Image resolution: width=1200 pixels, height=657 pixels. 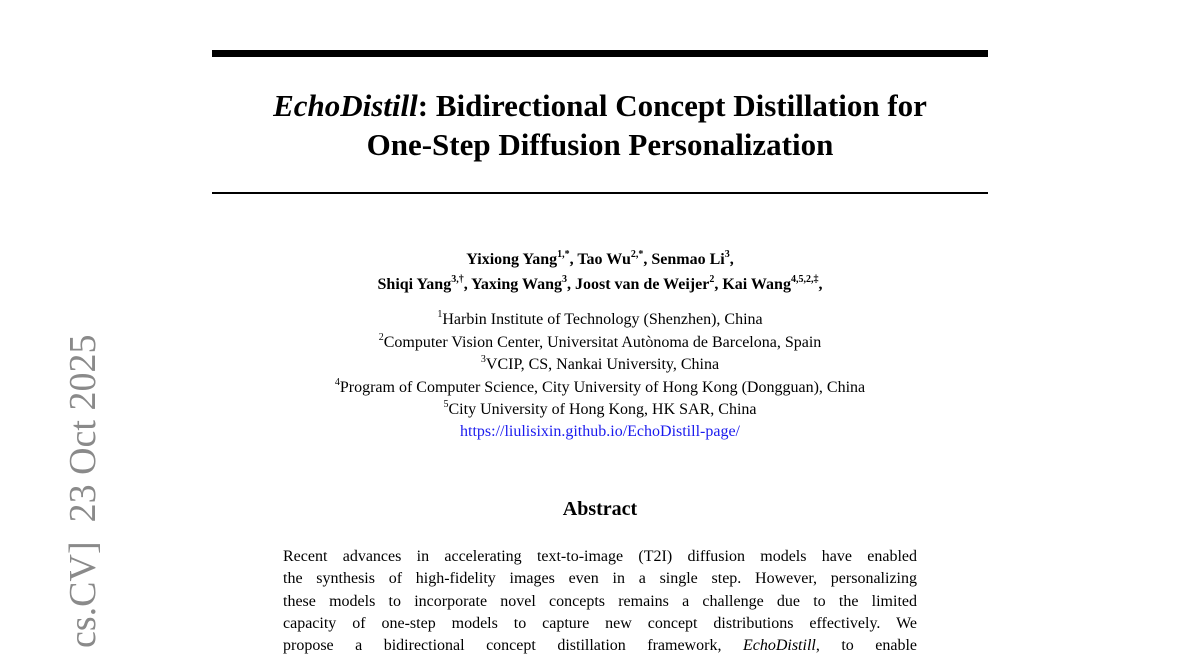 I want to click on affil-text: VCIP, CS, Nankai University, China, so click(x=602, y=364).